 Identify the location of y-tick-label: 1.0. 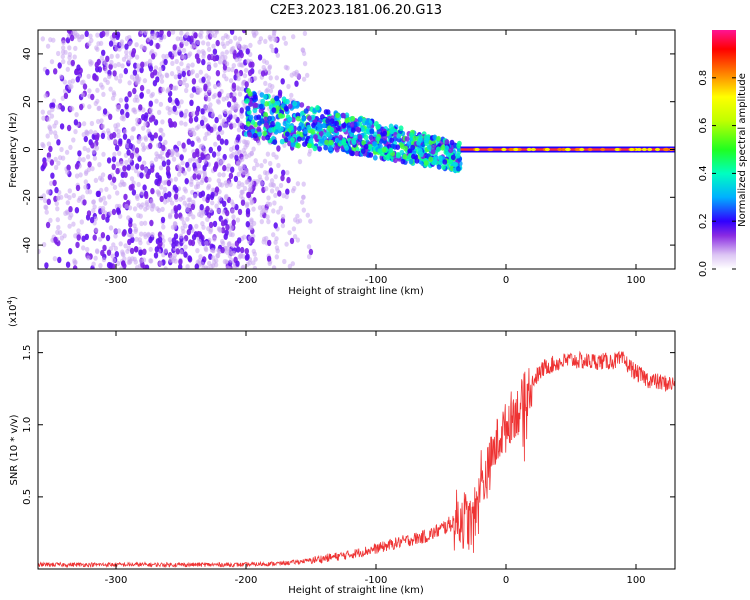
(27, 425).